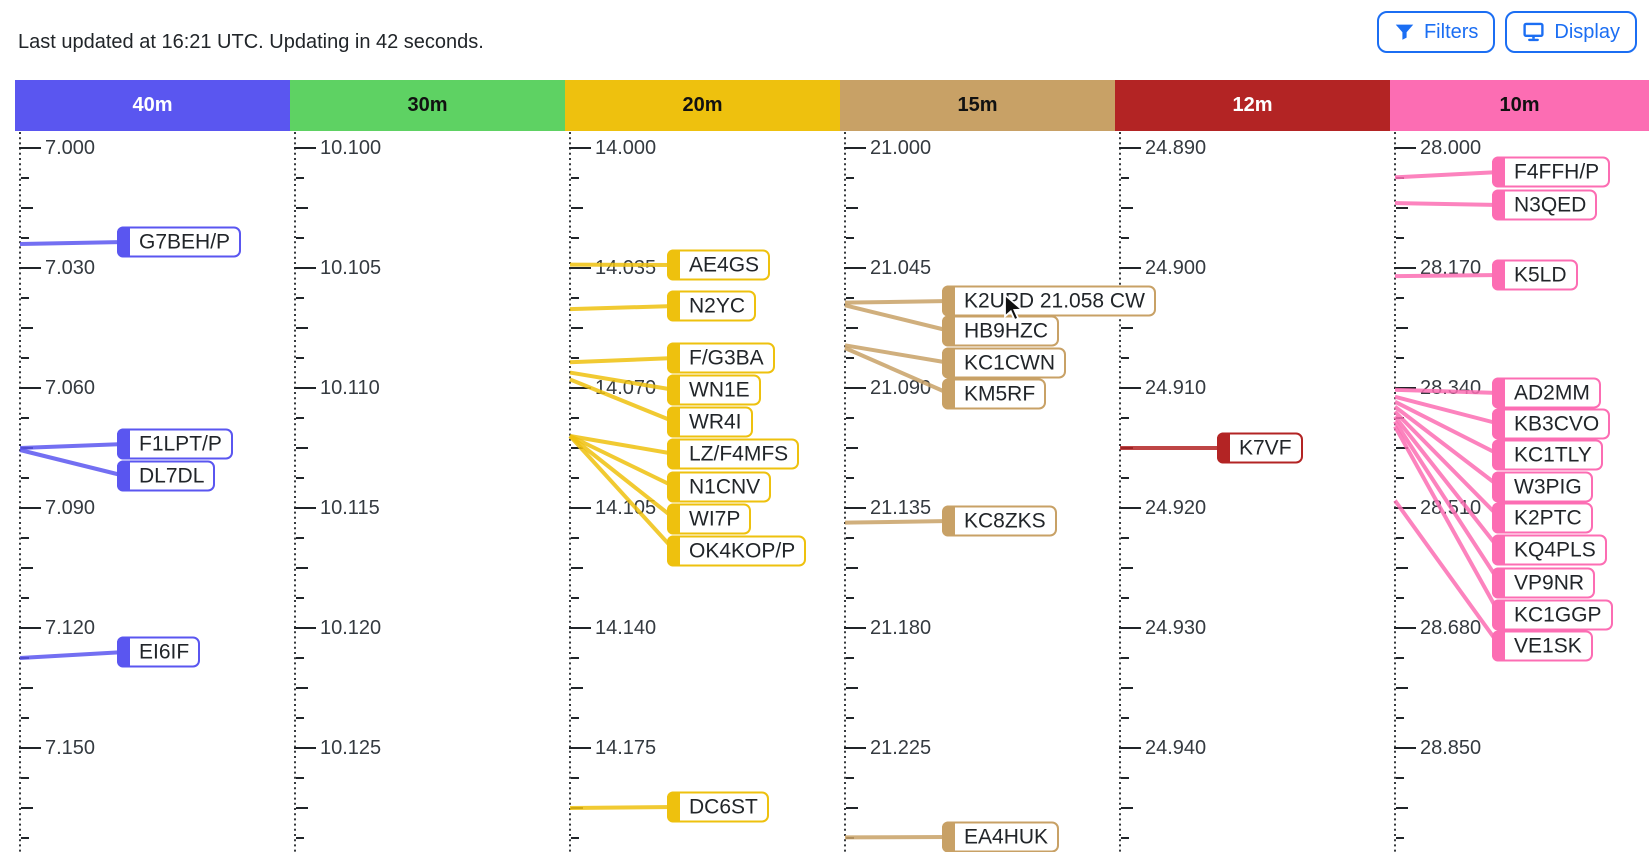 The width and height of the screenshot is (1649, 852). What do you see at coordinates (180, 443) in the screenshot?
I see `spot-callsign-label: F1LPT/P` at bounding box center [180, 443].